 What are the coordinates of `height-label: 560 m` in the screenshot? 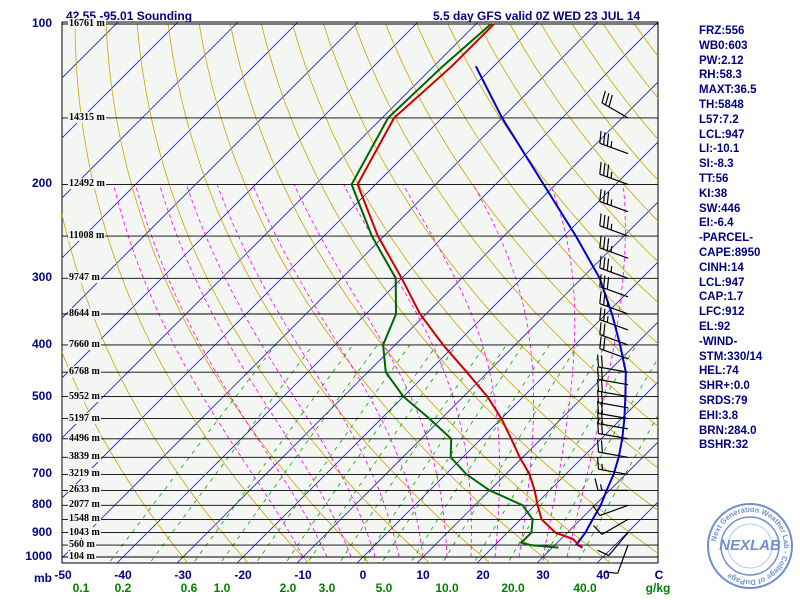 It's located at (82, 545).